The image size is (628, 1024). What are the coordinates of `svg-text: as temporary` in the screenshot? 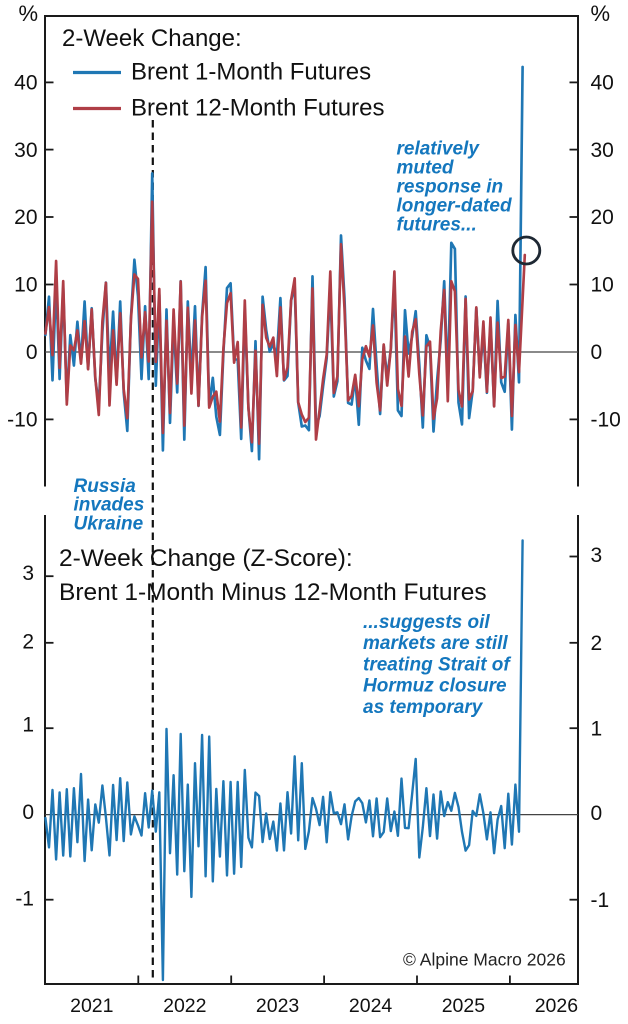 It's located at (423, 707).